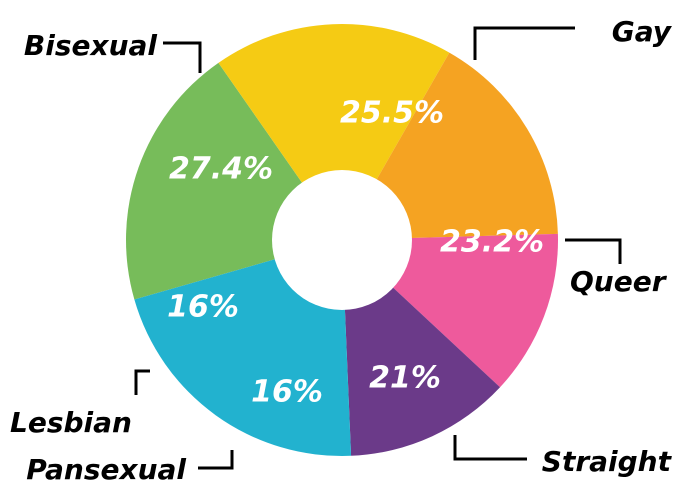 The height and width of the screenshot is (482, 681). Describe the element at coordinates (221, 169) in the screenshot. I see `value-label-bisexual: 27.4%` at that location.